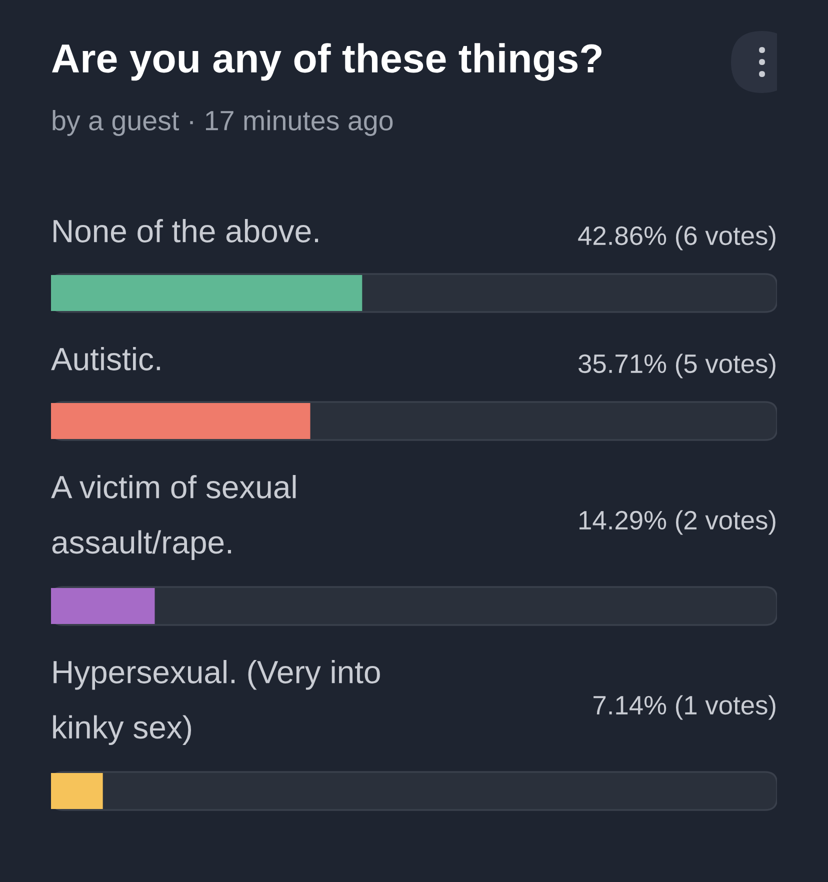 The height and width of the screenshot is (882, 828). Describe the element at coordinates (216, 703) in the screenshot. I see `y-tick-label: Hypersexual. (Very into kinky sex)` at that location.